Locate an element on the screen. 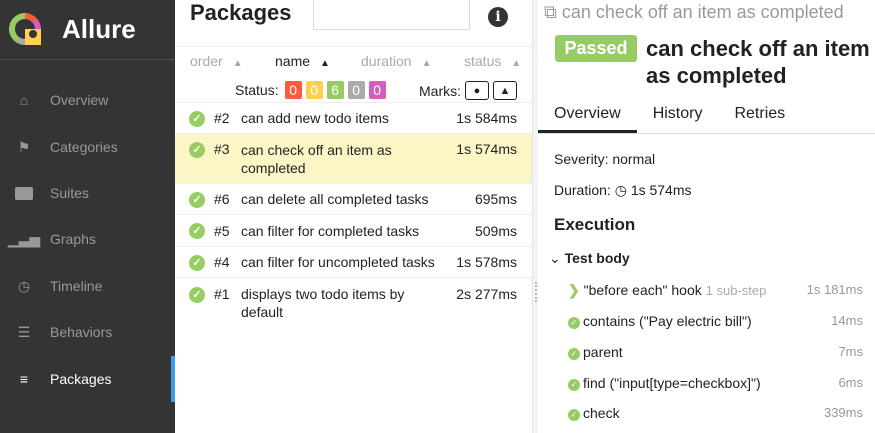  status-skipped-toggle: 0 is located at coordinates (356, 90).